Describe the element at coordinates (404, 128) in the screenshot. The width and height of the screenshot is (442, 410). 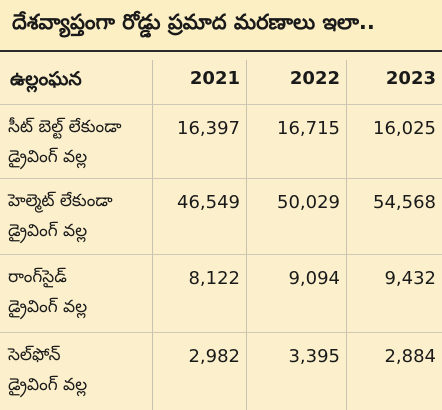
I see `table-cell: 16,025` at that location.